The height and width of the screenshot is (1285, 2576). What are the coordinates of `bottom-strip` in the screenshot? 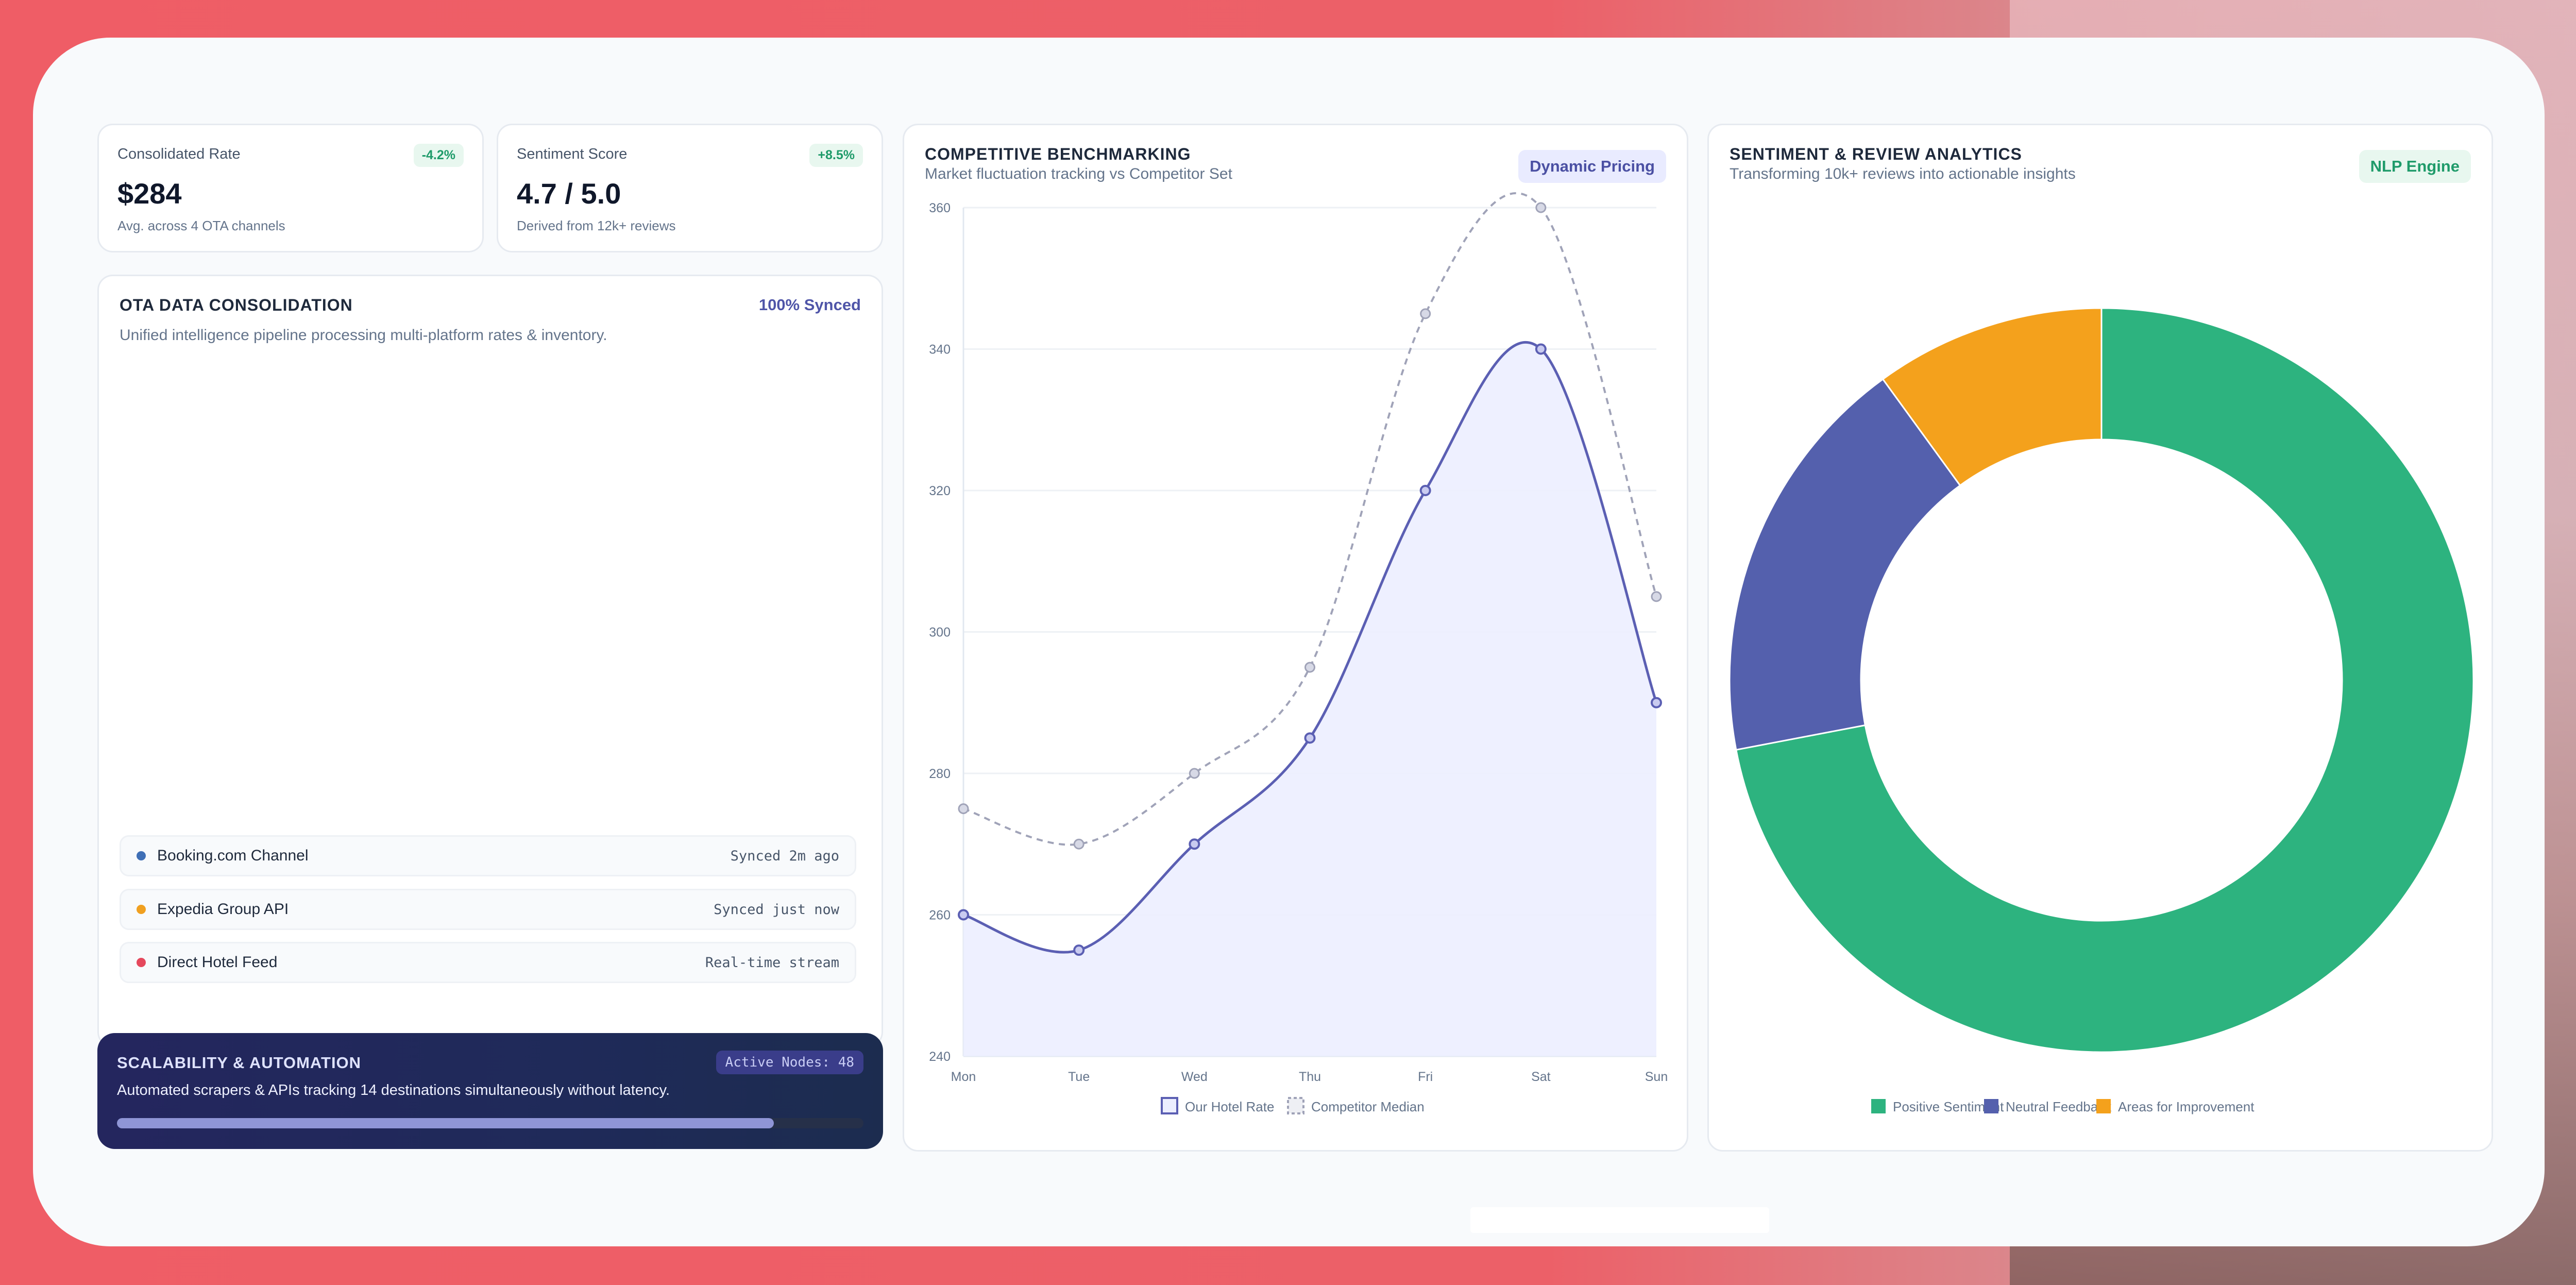 It's located at (1619, 1220).